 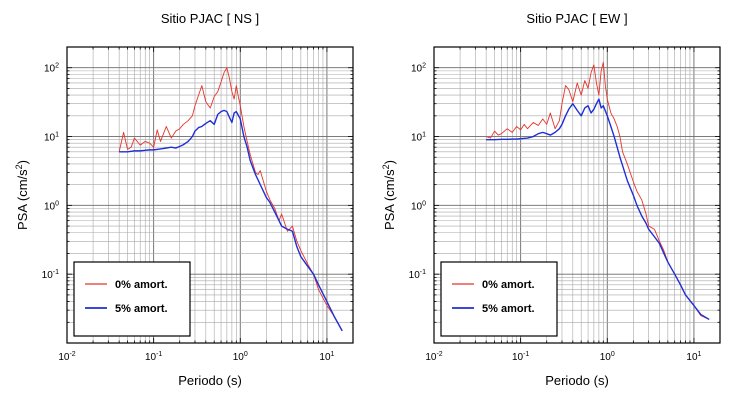 What do you see at coordinates (576, 18) in the screenshot?
I see `chart-title: Sitio PJAC [ EW ]` at bounding box center [576, 18].